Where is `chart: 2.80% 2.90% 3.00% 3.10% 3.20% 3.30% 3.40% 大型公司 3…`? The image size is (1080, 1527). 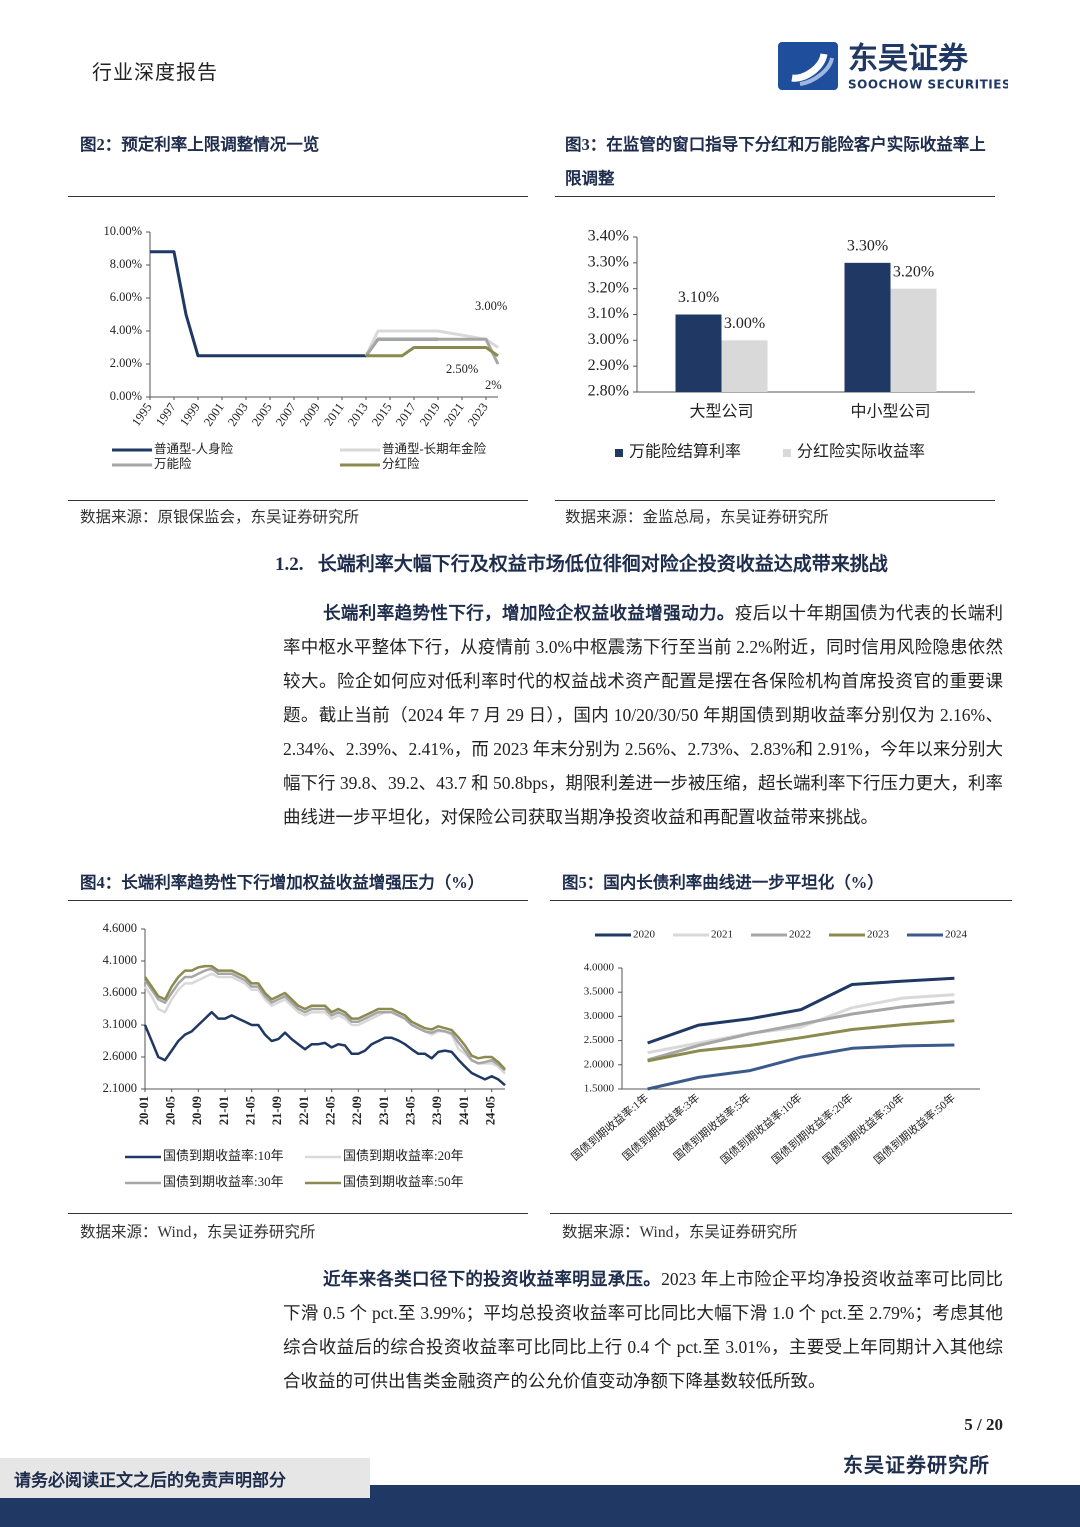 chart: 2.80% 2.90% 3.00% 3.10% 3.20% 3.30% 3.40% 大型公司 3… is located at coordinates (781, 344).